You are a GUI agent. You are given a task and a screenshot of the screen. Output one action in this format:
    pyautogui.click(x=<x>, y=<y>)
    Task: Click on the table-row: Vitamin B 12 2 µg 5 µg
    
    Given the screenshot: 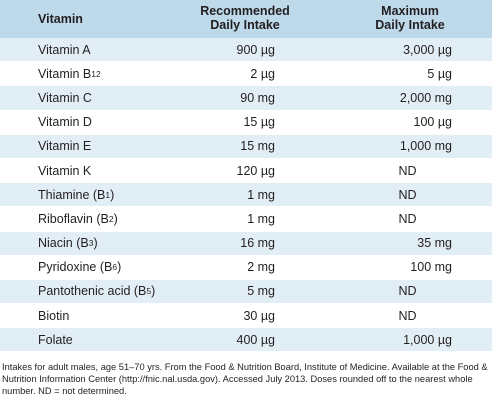 What is the action you would take?
    pyautogui.click(x=246, y=74)
    